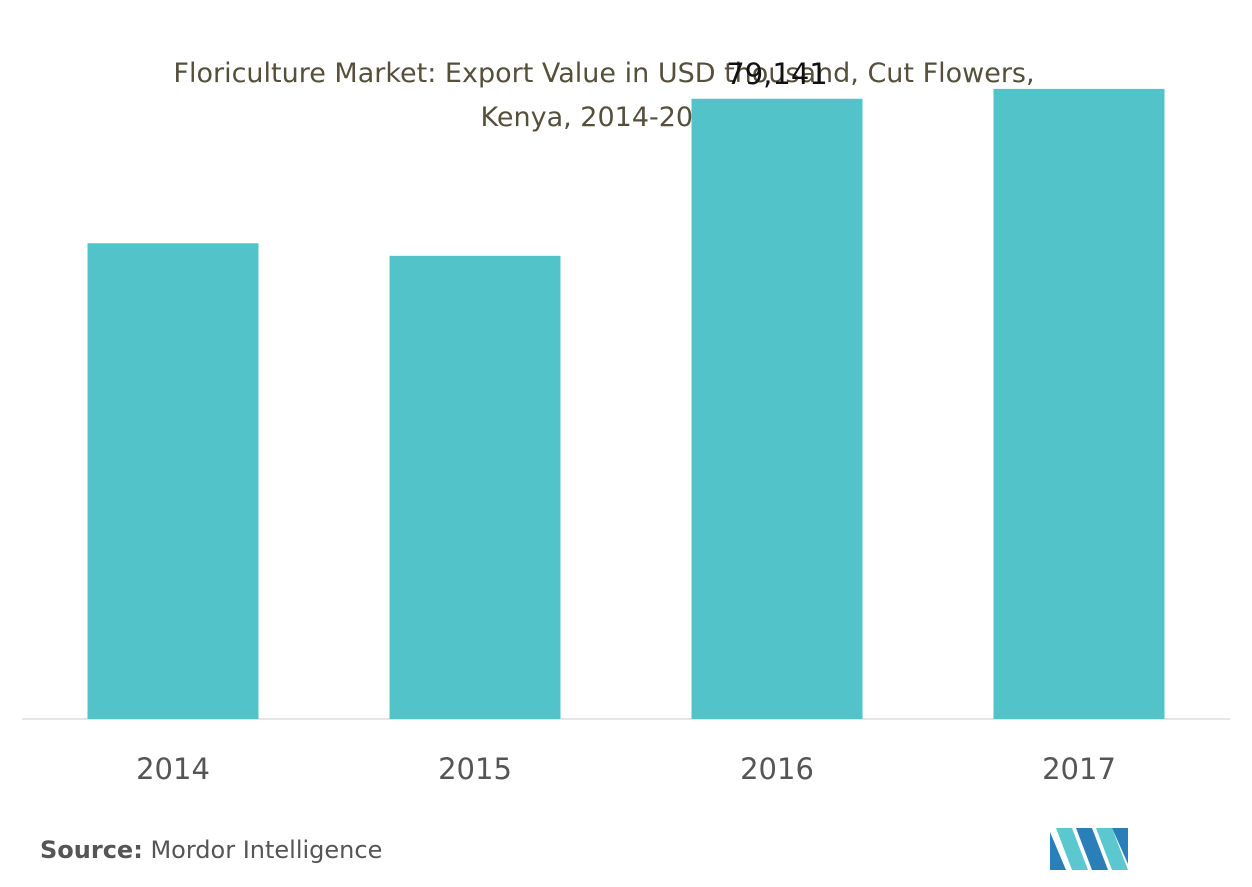  What do you see at coordinates (604, 117) in the screenshot?
I see `chart-title-line-2: Kenya, 2014-2017` at bounding box center [604, 117].